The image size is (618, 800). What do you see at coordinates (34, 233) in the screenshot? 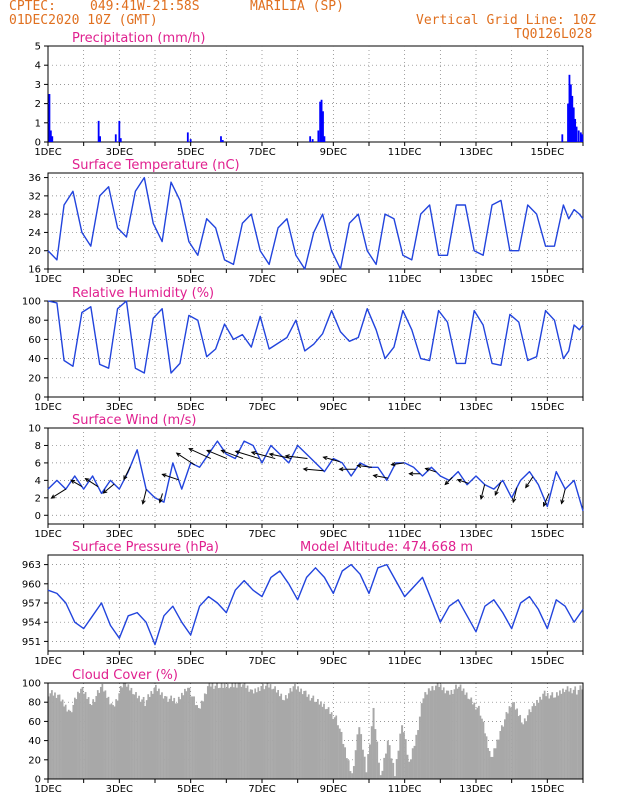
I see `temp-ytick-label: 24` at bounding box center [34, 233].